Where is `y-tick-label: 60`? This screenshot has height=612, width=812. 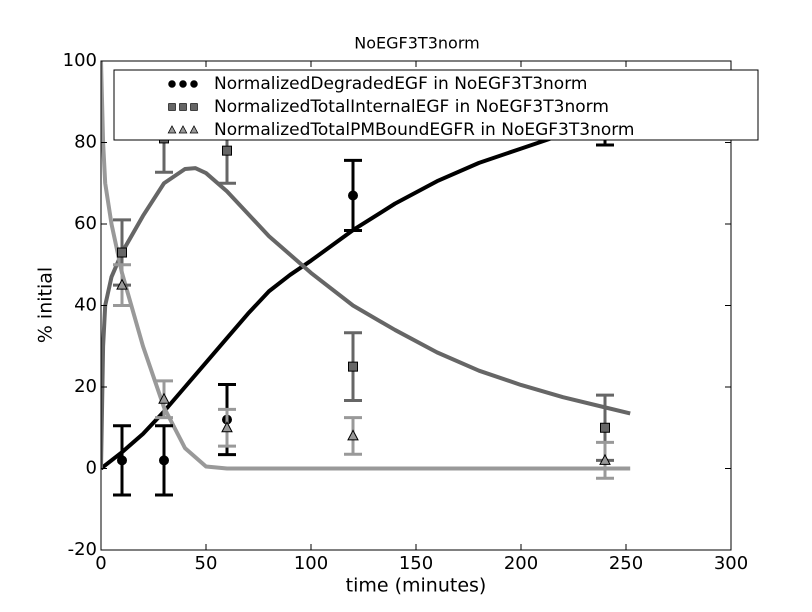
y-tick-label: 60 is located at coordinates (85, 223).